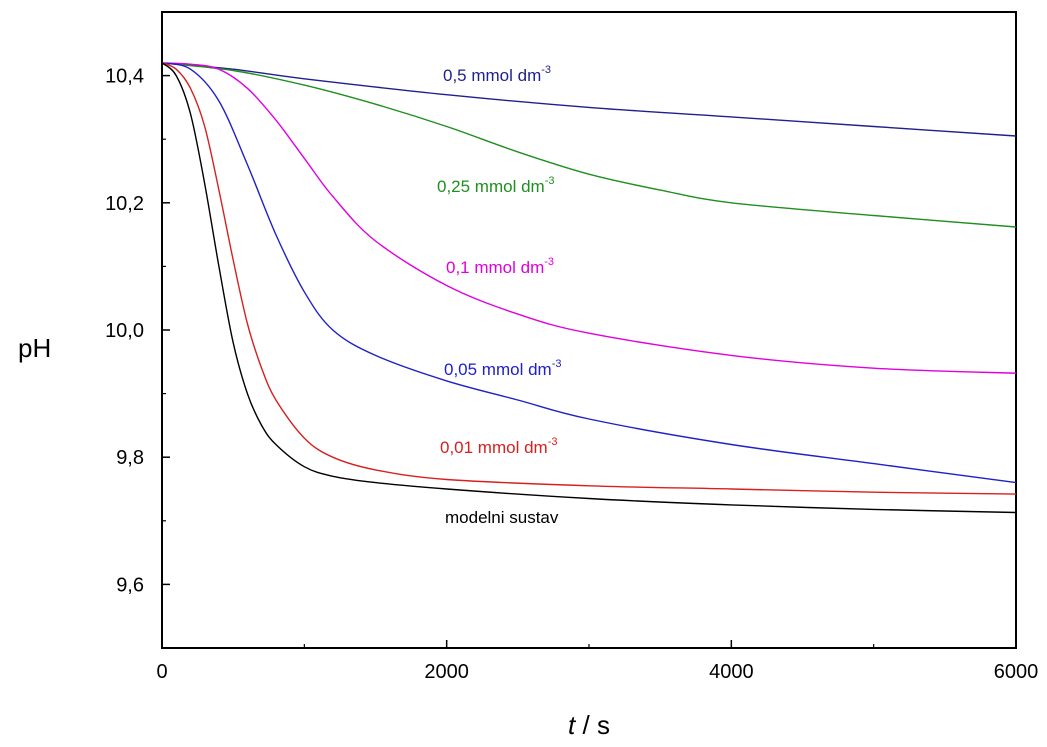 This screenshot has width=1047, height=747. What do you see at coordinates (502, 517) in the screenshot?
I see `series-modelni-sustav-label: modelni sustav` at bounding box center [502, 517].